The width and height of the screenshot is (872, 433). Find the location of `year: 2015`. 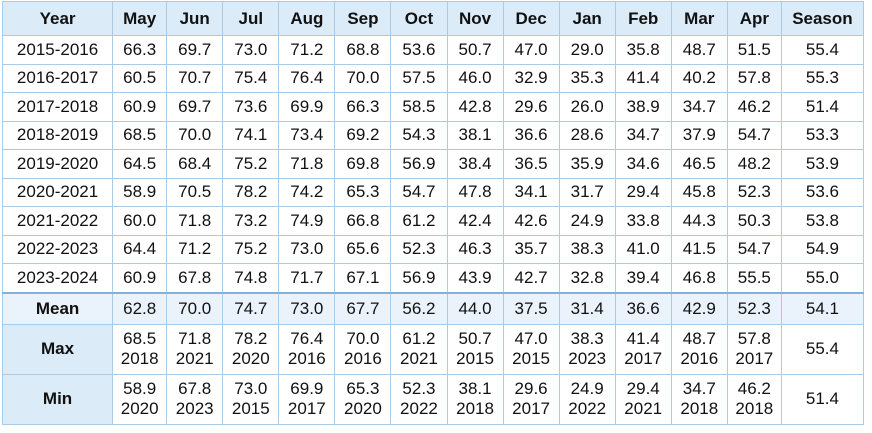

year: 2015 is located at coordinates (531, 358).